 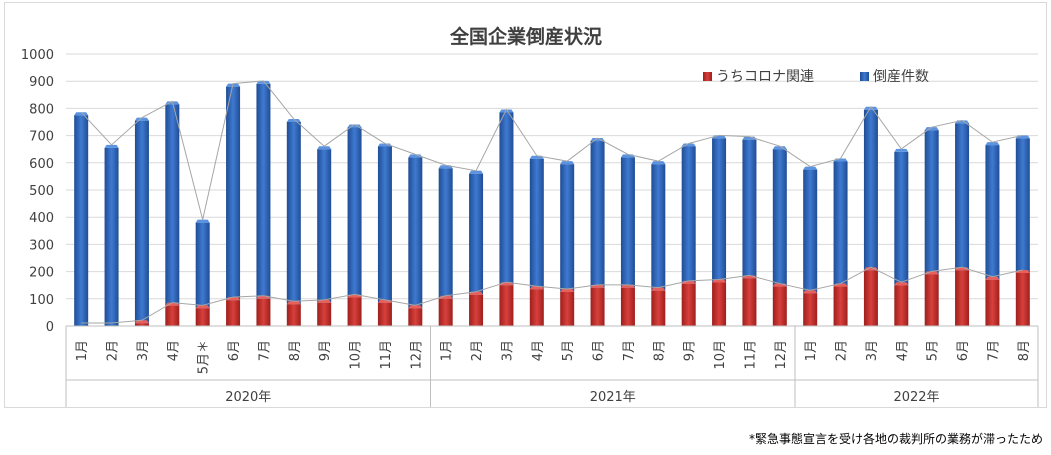 What do you see at coordinates (765, 77) in the screenshot?
I see `legend-label: うちコロナ関連` at bounding box center [765, 77].